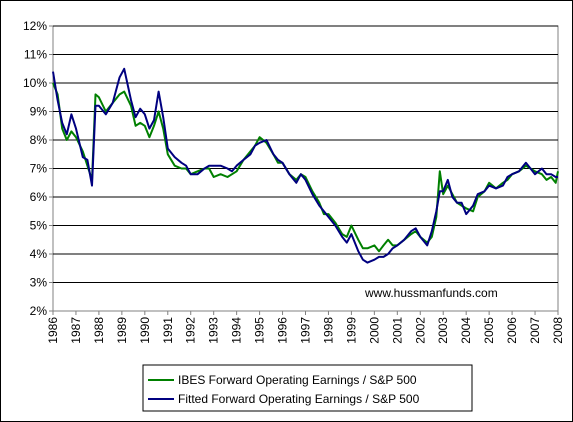 The width and height of the screenshot is (573, 422). Describe the element at coordinates (535, 330) in the screenshot. I see `x-tick-label: 2007` at that location.